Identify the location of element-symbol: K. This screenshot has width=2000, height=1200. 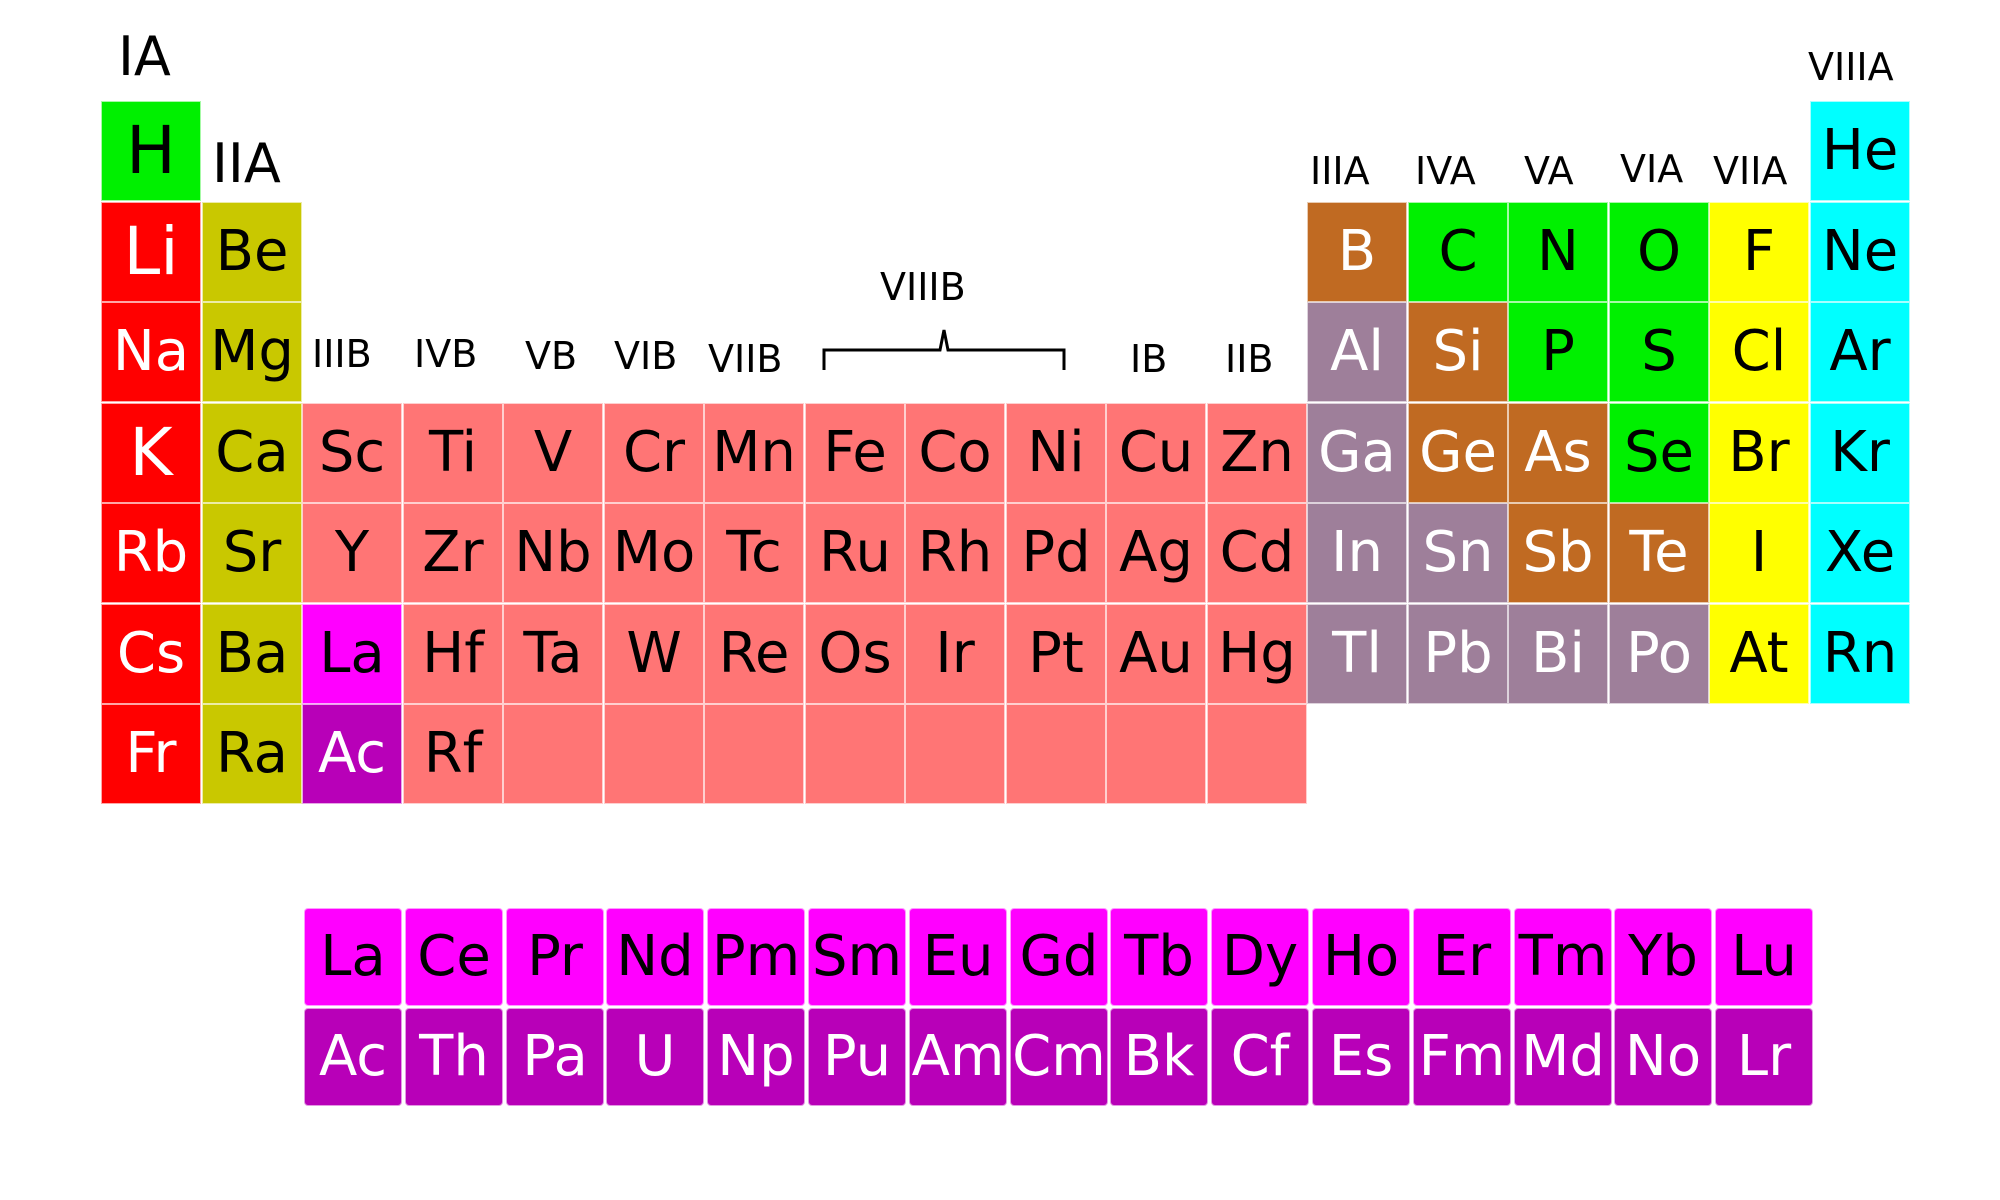
(151, 452).